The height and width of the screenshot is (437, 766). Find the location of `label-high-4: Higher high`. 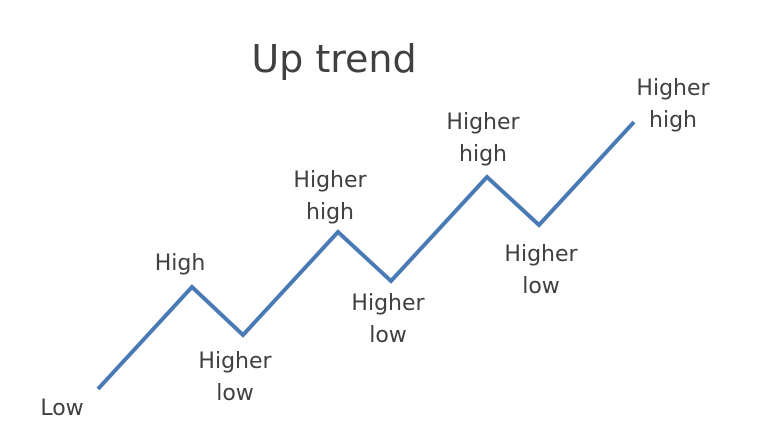

label-high-4: Higher high is located at coordinates (330, 196).